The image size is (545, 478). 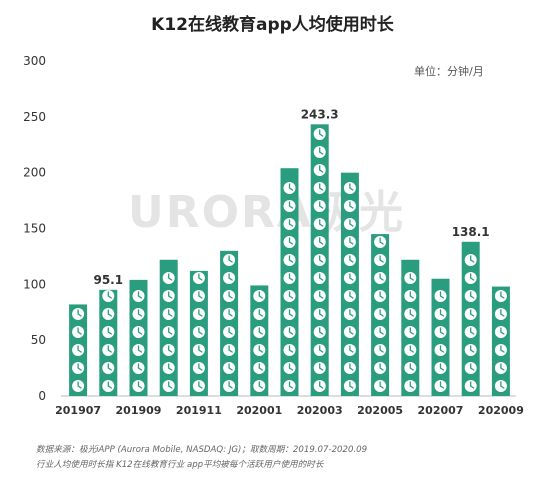 I want to click on x-tick-label: 202003, so click(x=320, y=410).